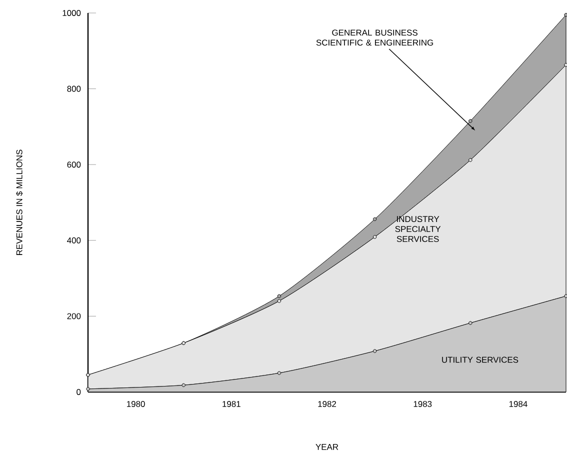  Describe the element at coordinates (327, 404) in the screenshot. I see `x-tick-label: 1982` at that location.